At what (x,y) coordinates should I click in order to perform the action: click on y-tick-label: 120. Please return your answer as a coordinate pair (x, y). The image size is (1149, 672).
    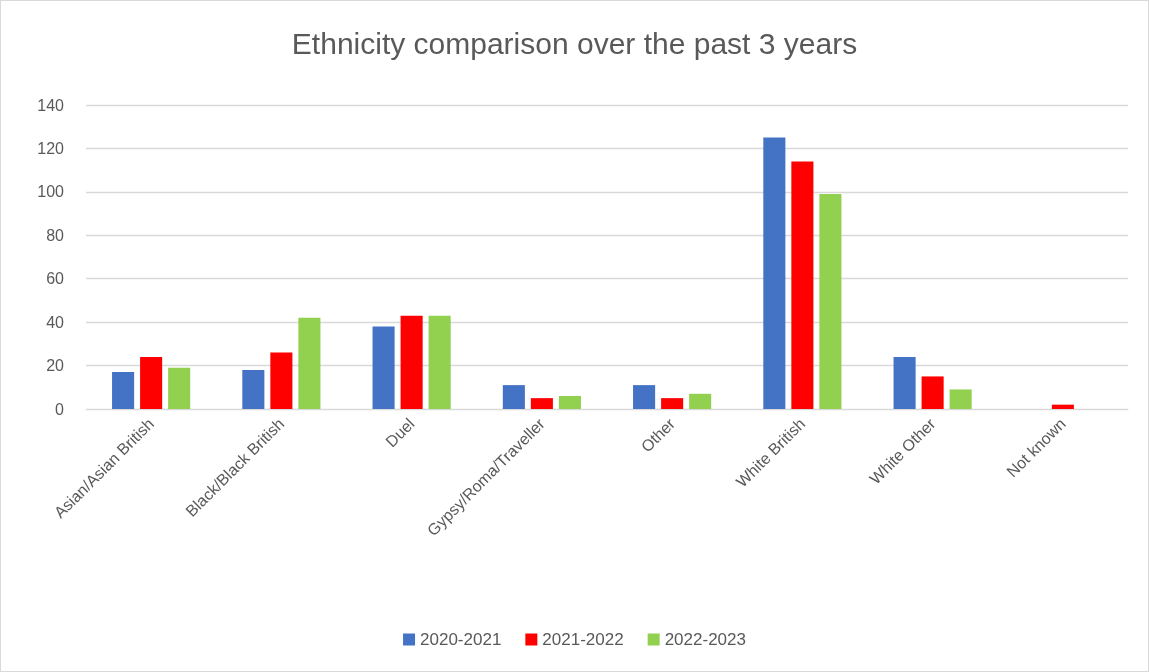
    Looking at the image, I should click on (51, 148).